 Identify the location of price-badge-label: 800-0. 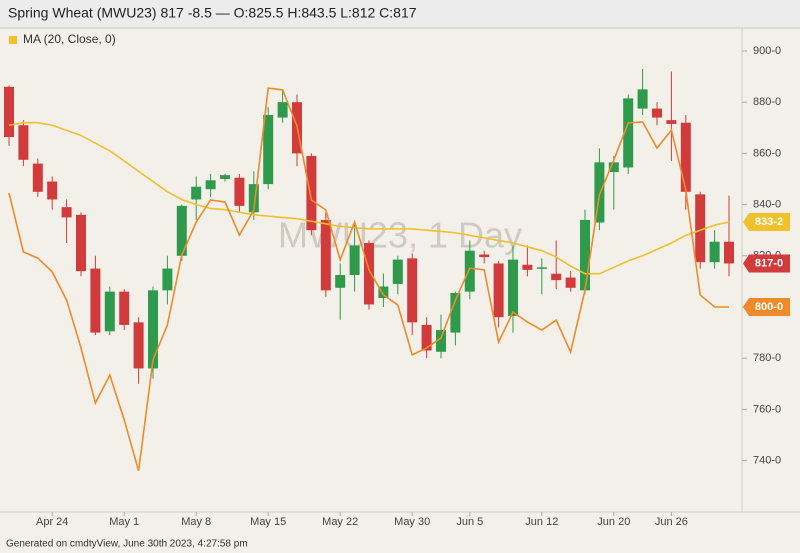
(769, 307).